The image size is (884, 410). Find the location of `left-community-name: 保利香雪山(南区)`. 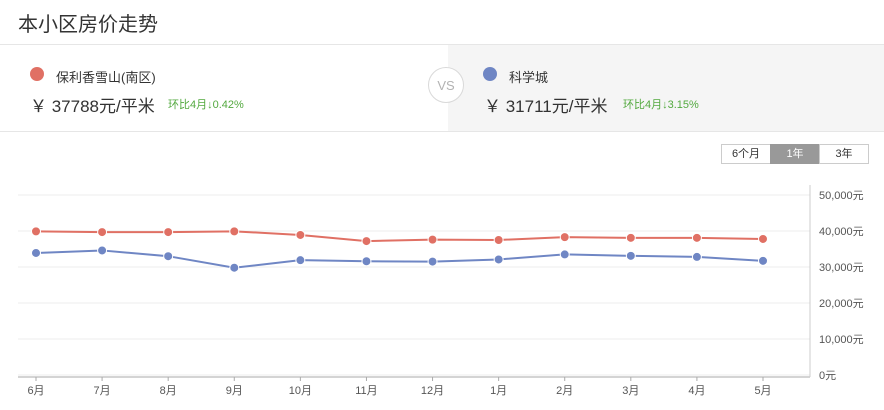

left-community-name: 保利香雪山(南区) is located at coordinates (106, 77).